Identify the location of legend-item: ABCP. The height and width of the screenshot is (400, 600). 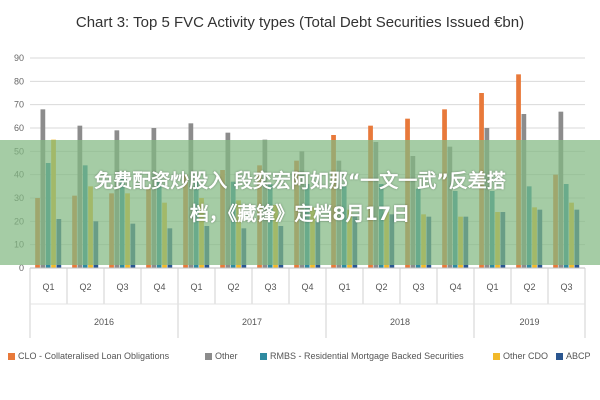
(573, 356).